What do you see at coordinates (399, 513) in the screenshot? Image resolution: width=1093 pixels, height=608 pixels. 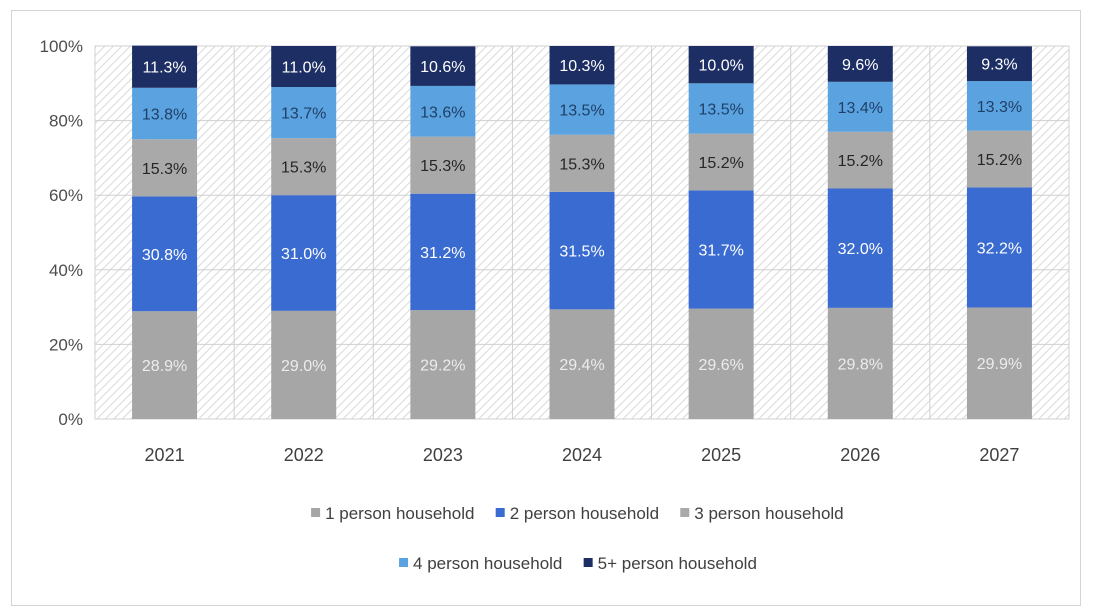 I see `legend-label: 1 person household` at bounding box center [399, 513].